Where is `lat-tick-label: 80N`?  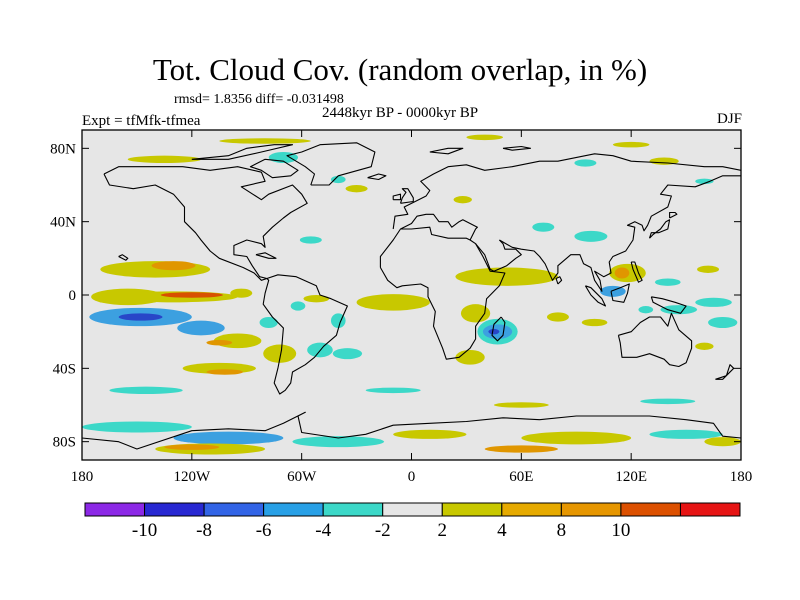
lat-tick-label: 80N is located at coordinates (63, 149).